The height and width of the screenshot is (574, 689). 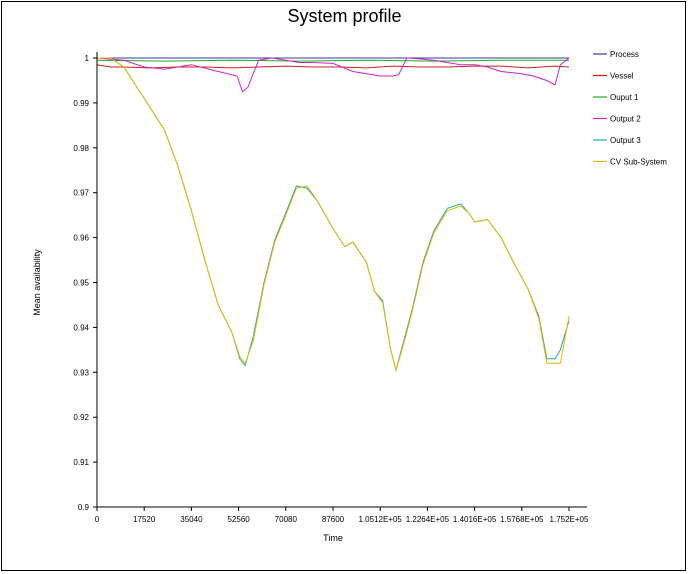 I want to click on x-tick-label: 1.752E+05, so click(x=569, y=519).